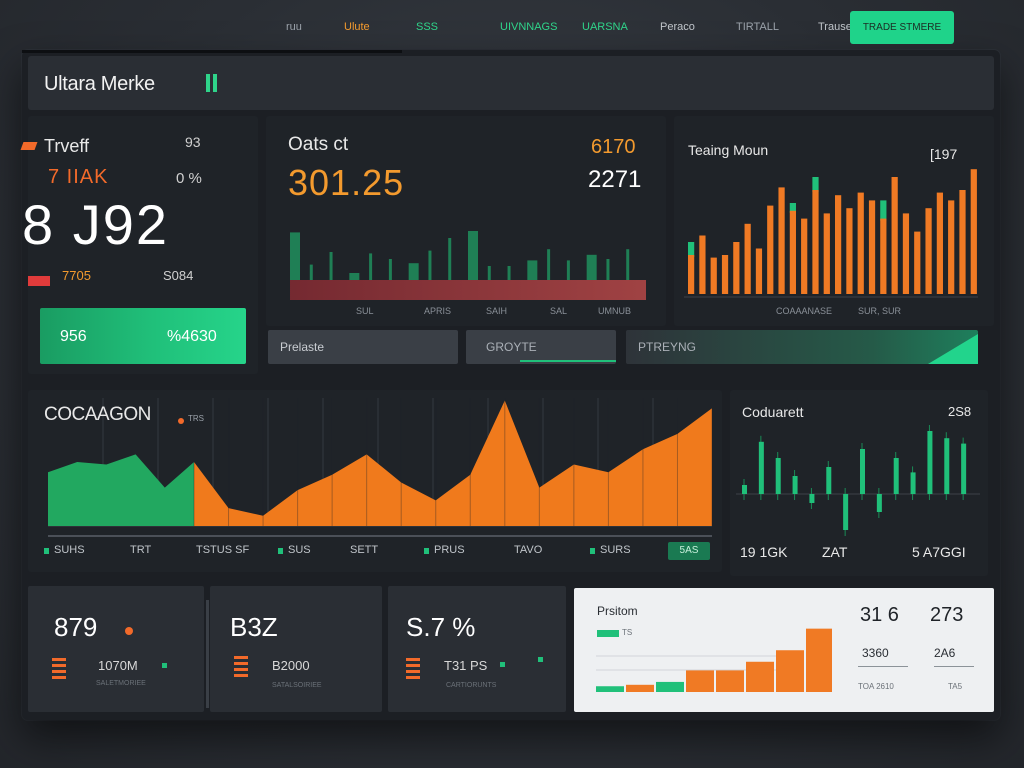 The image size is (1024, 768). I want to click on orange-area-series, so click(453, 463).